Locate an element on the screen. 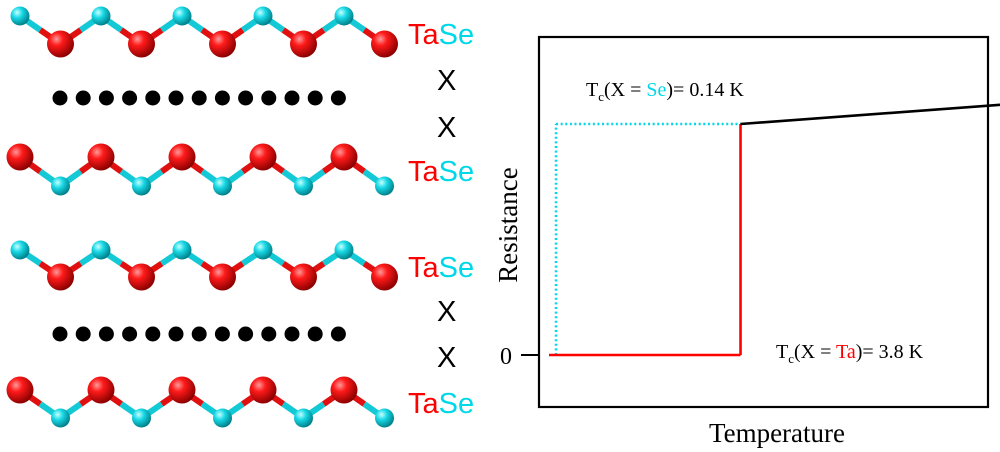 The width and height of the screenshot is (1000, 452). zero-tick-label: 0 is located at coordinates (506, 357).